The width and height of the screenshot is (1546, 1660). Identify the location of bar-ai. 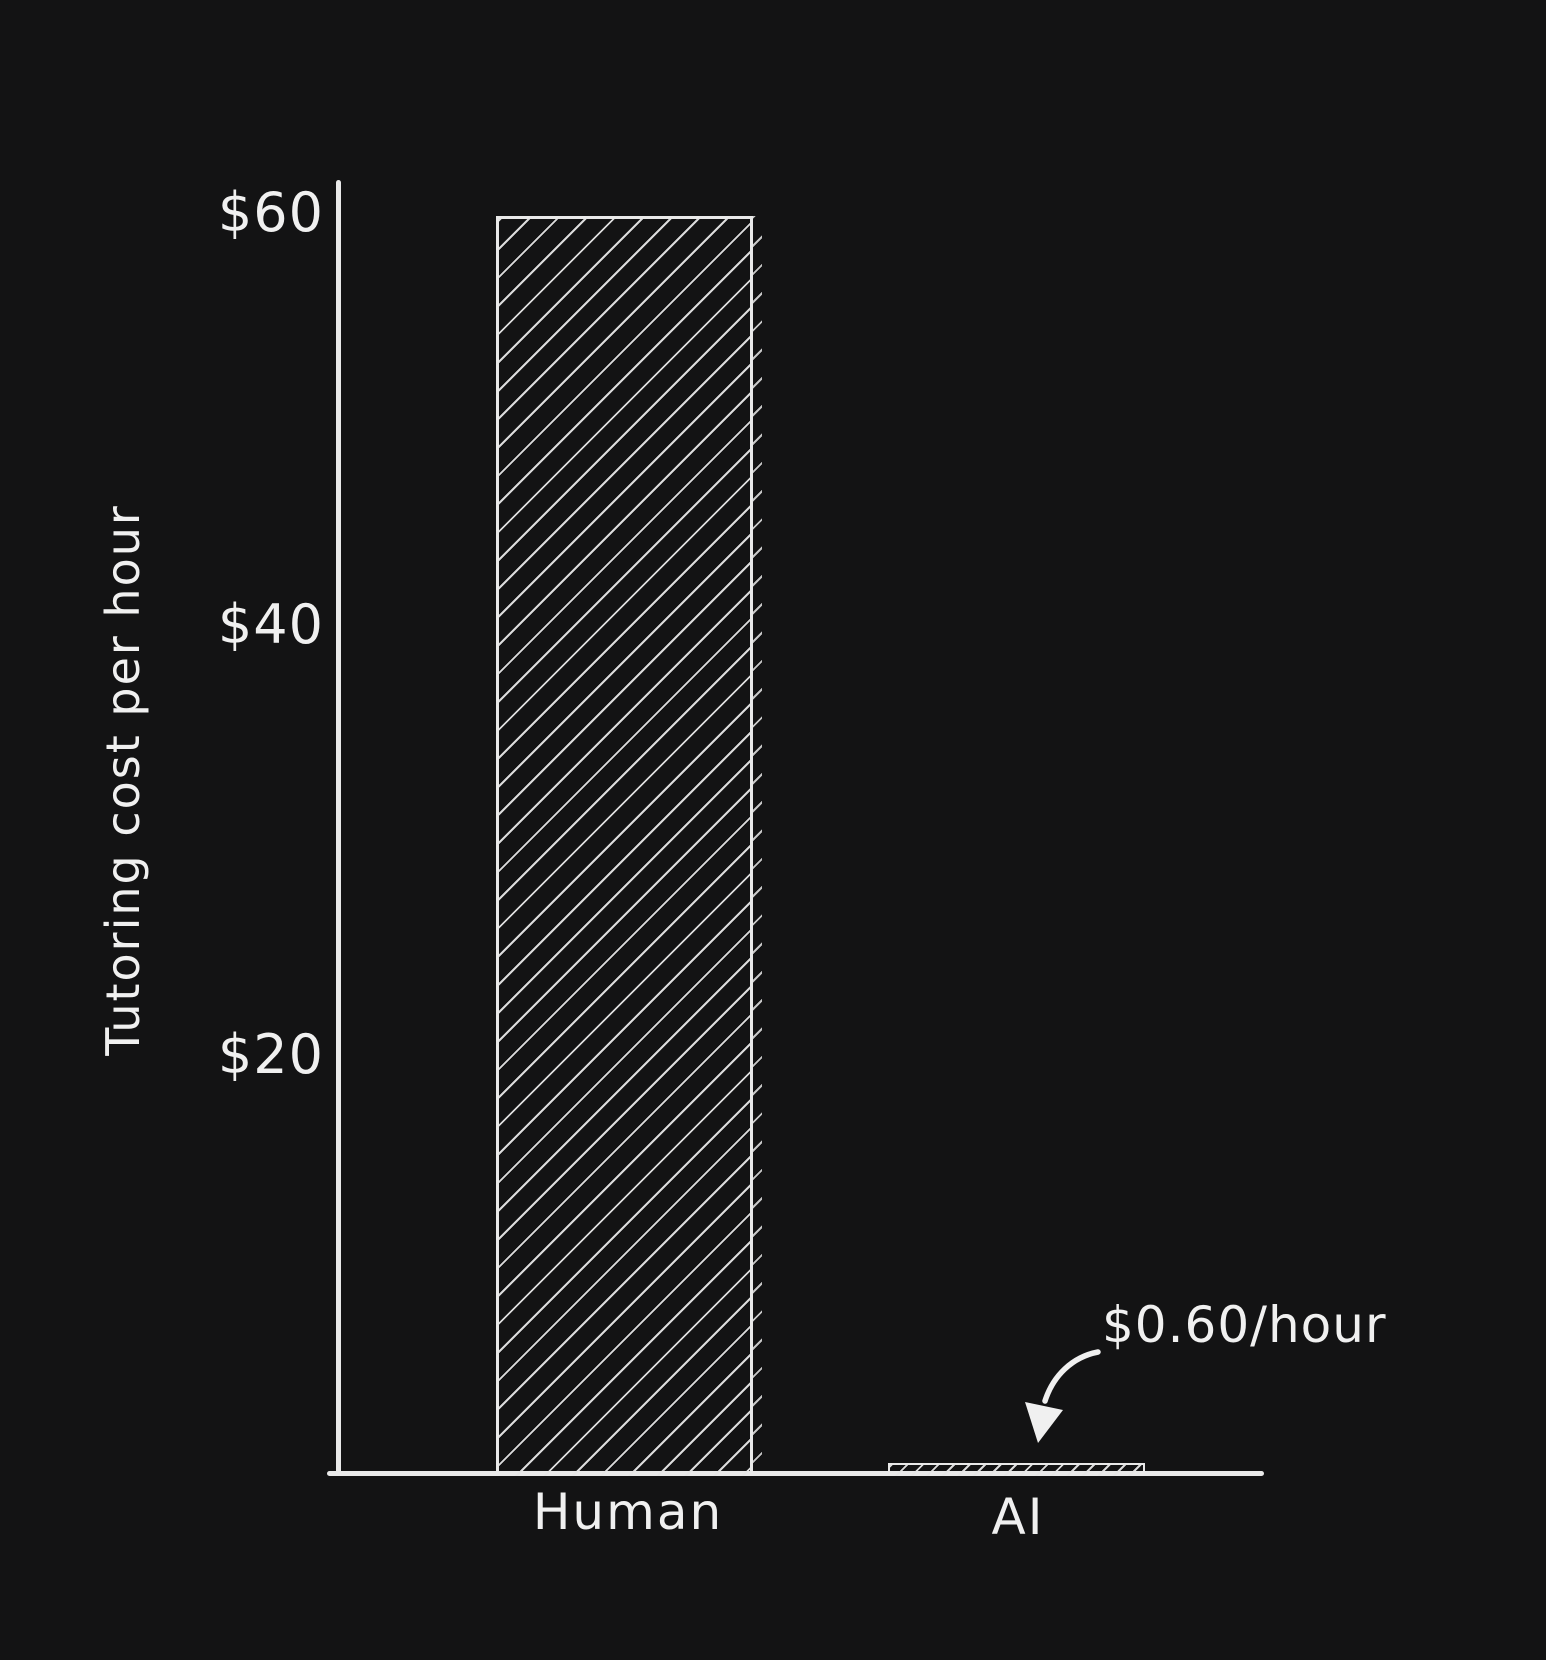
(1016, 1469).